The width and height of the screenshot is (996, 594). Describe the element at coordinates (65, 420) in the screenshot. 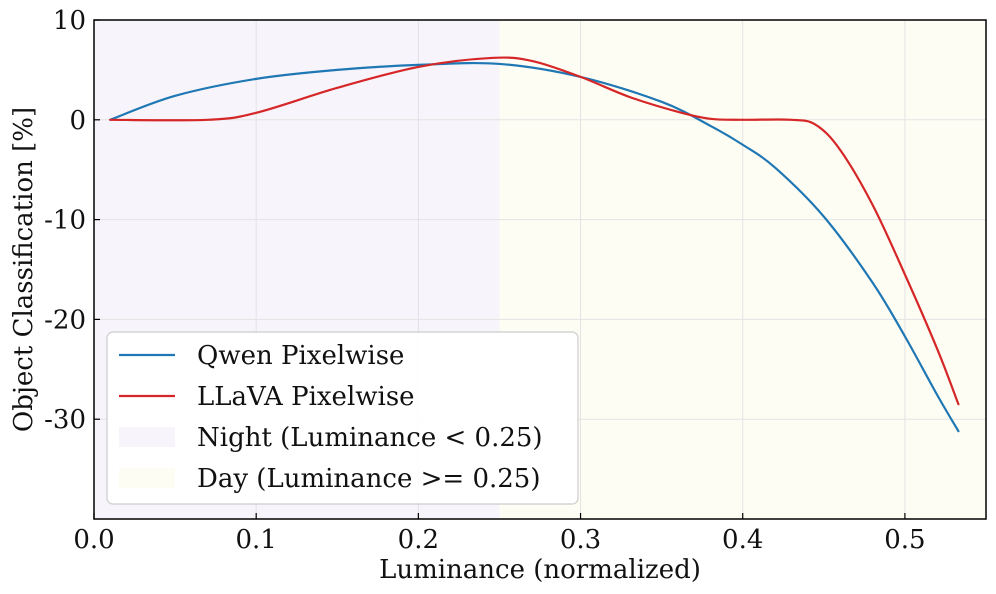

I see `y-tick-label: -30` at that location.